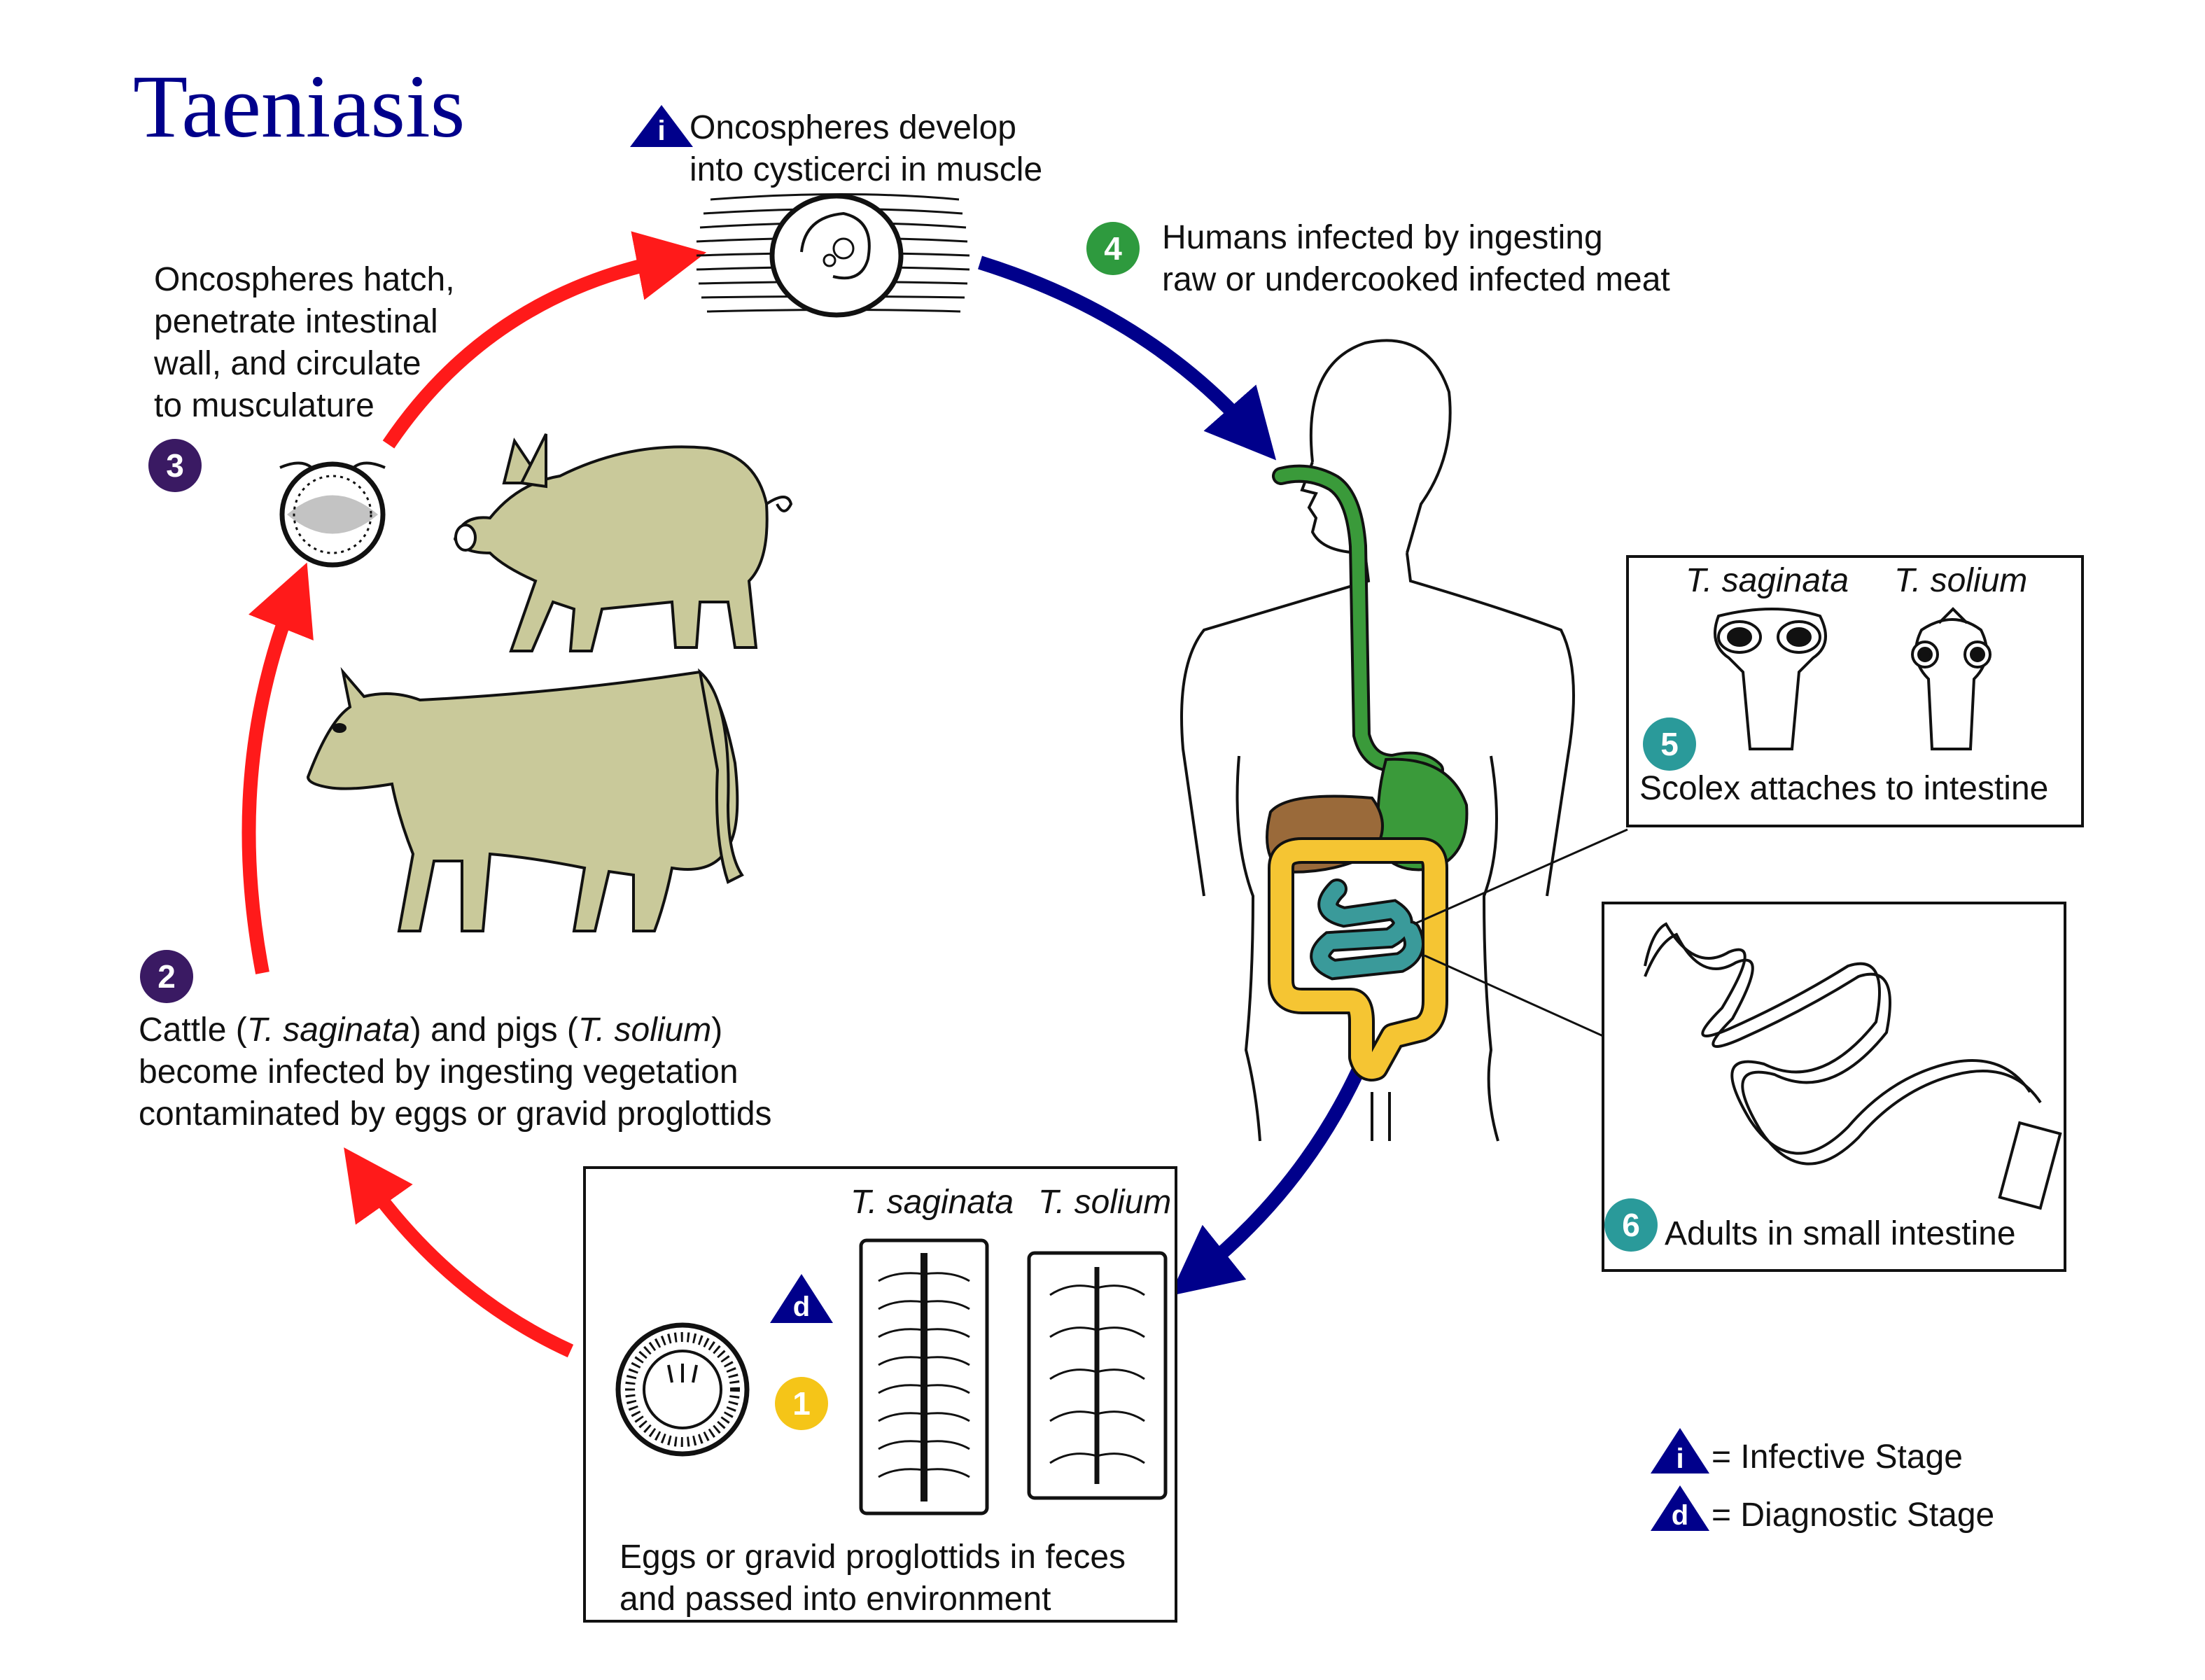 This screenshot has width=2205, height=1680. I want to click on step-4-number: 4, so click(1113, 248).